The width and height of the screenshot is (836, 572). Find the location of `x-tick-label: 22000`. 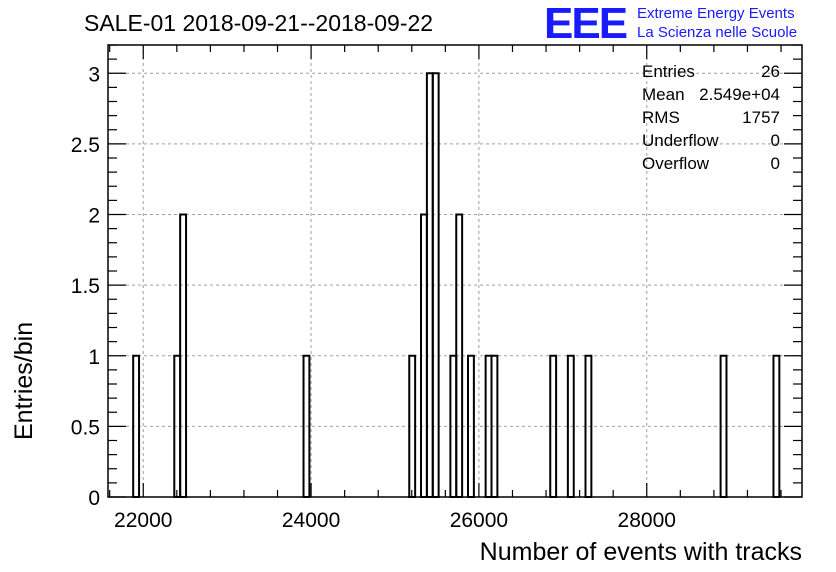

x-tick-label: 22000 is located at coordinates (143, 520).